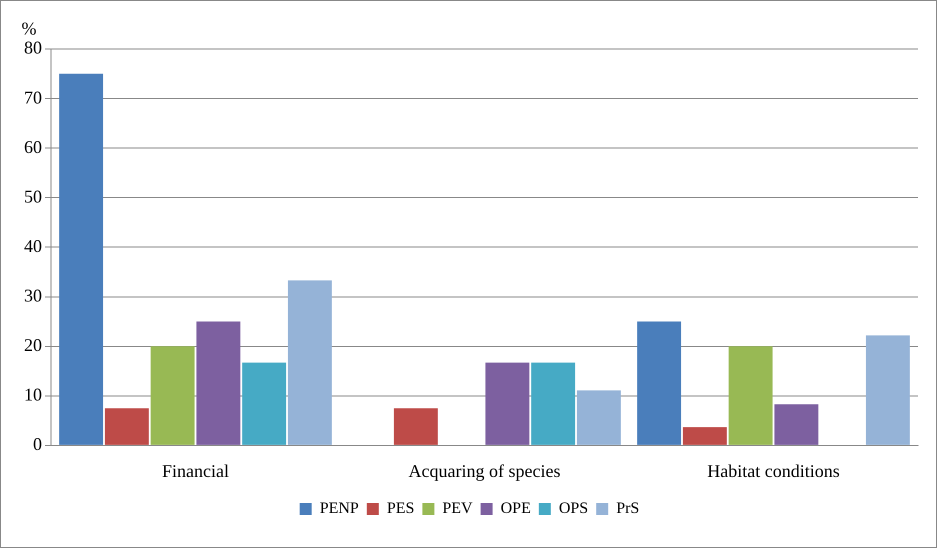  Describe the element at coordinates (773, 470) in the screenshot. I see `x-tick-label: Habitat conditions` at that location.